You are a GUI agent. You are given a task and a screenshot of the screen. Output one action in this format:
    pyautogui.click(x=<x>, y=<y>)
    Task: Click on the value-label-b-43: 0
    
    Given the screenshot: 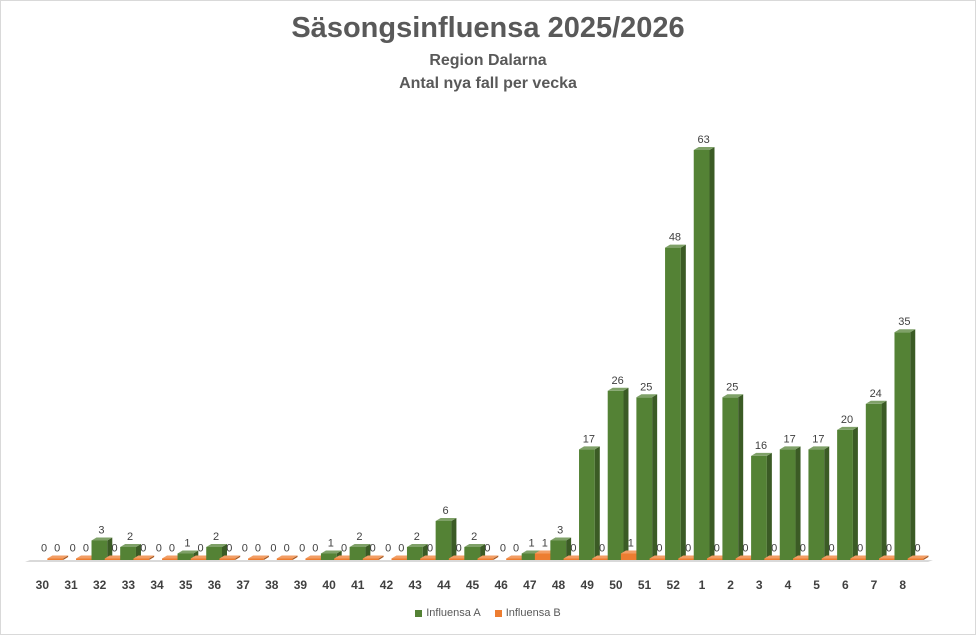 What is the action you would take?
    pyautogui.click(x=430, y=549)
    